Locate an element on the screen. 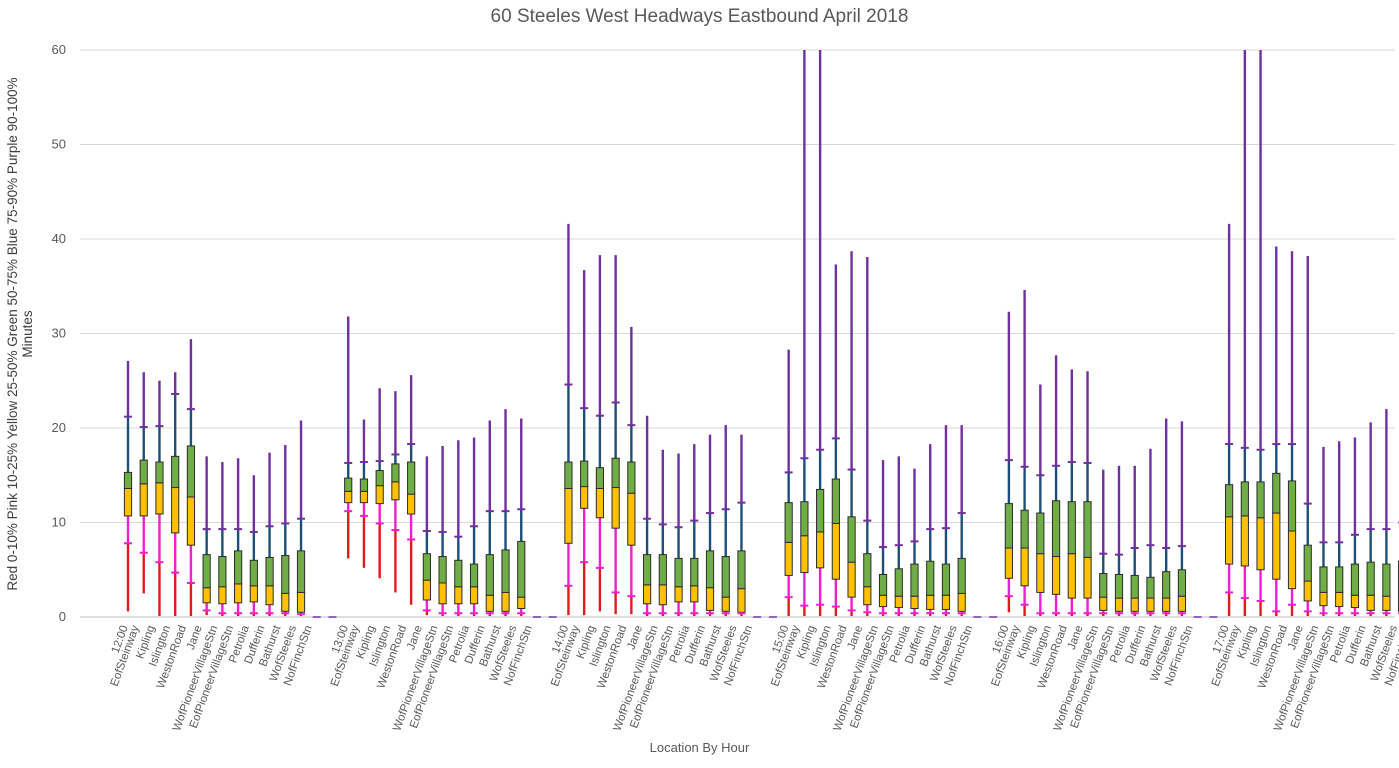 Image resolution: width=1399 pixels, height=768 pixels. y-tick-label: 40 is located at coordinates (59, 238).